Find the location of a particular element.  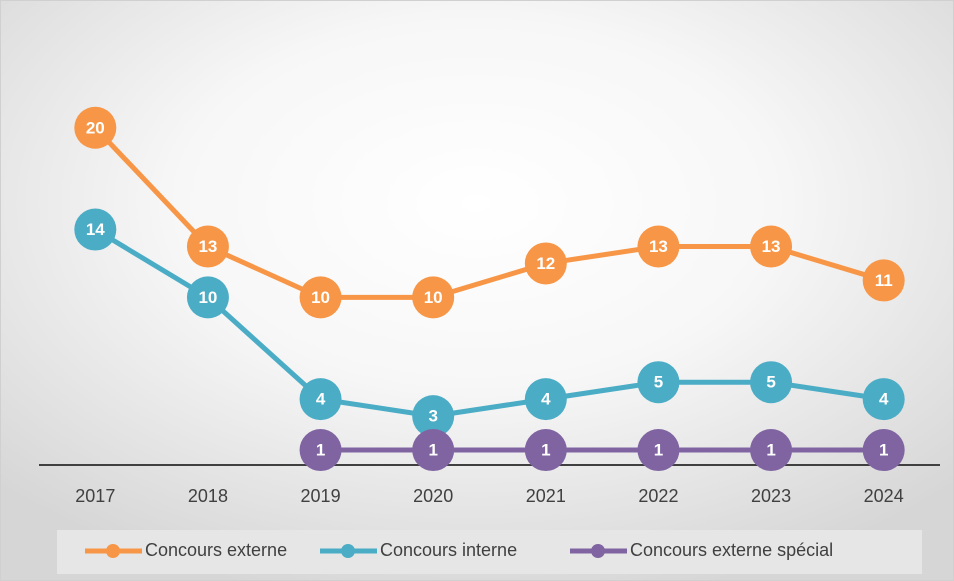

data-label: 14 is located at coordinates (95, 229).